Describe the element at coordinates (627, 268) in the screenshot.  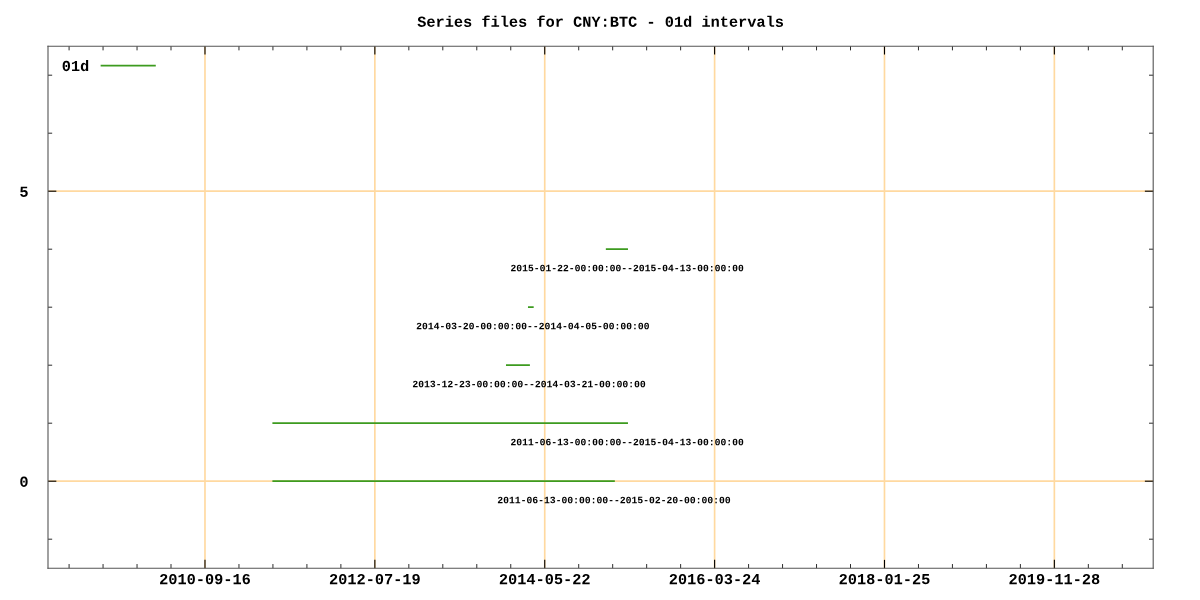
I see `annotation: 2015-01-22-00:00:00--2015-04-13-00:00:00` at that location.